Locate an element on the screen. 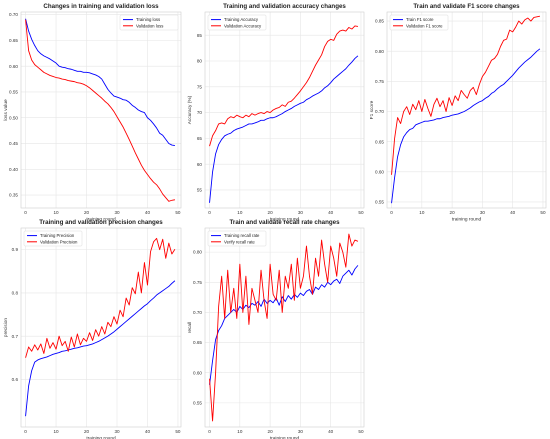  y-axis-label: loss value is located at coordinates (6, 110).